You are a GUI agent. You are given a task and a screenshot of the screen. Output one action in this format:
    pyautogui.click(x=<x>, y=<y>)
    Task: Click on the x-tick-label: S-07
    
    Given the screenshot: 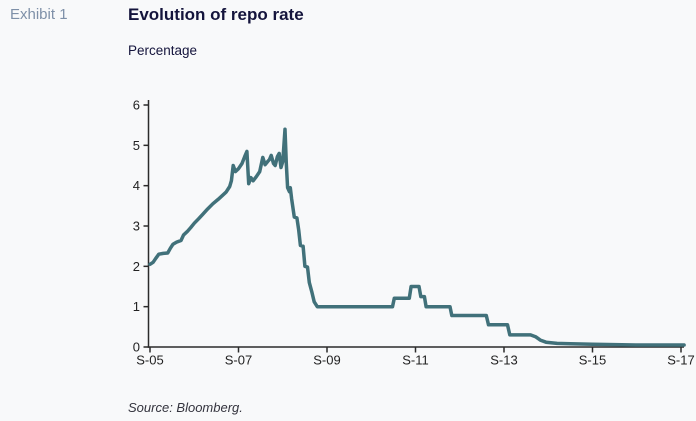 What is the action you would take?
    pyautogui.click(x=238, y=360)
    